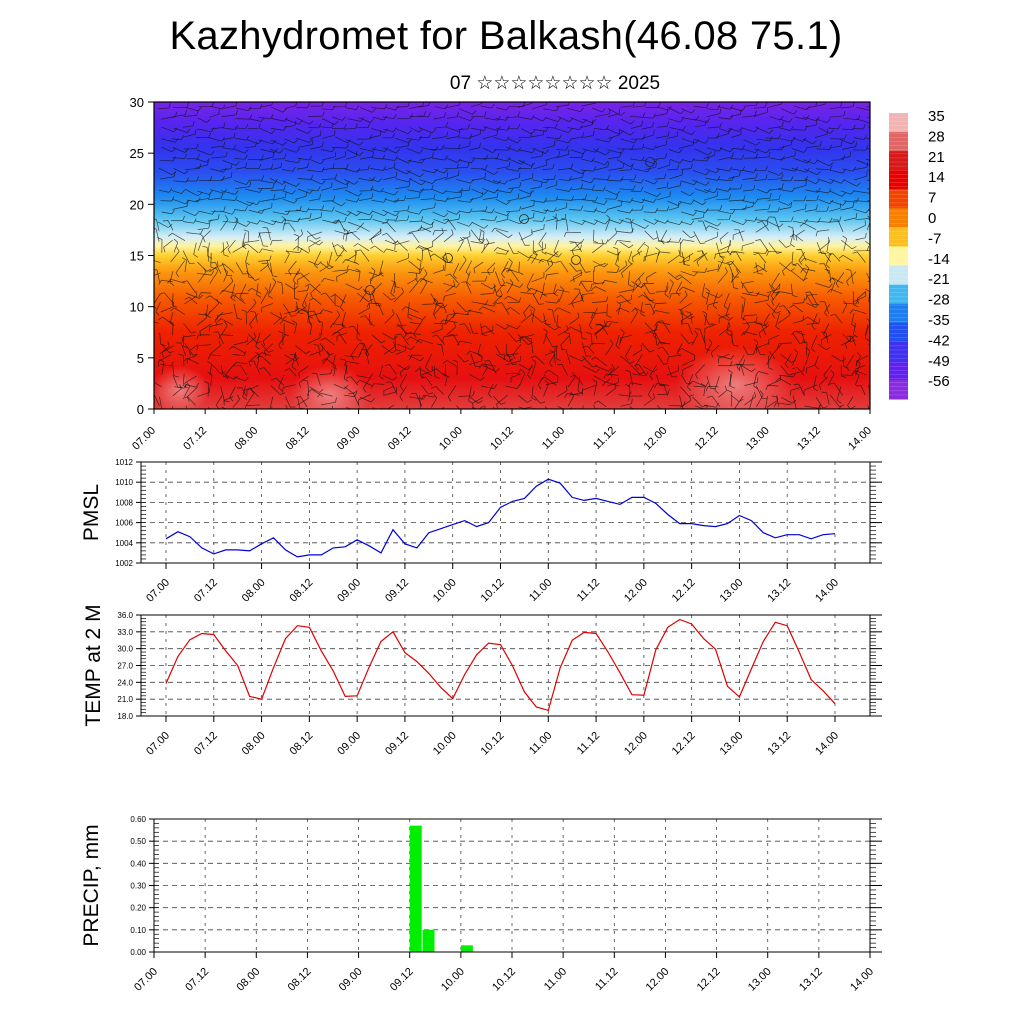 Image resolution: width=1024 pixels, height=1024 pixels. I want to click on pmsl-axis-title: PMSL, so click(91, 512).